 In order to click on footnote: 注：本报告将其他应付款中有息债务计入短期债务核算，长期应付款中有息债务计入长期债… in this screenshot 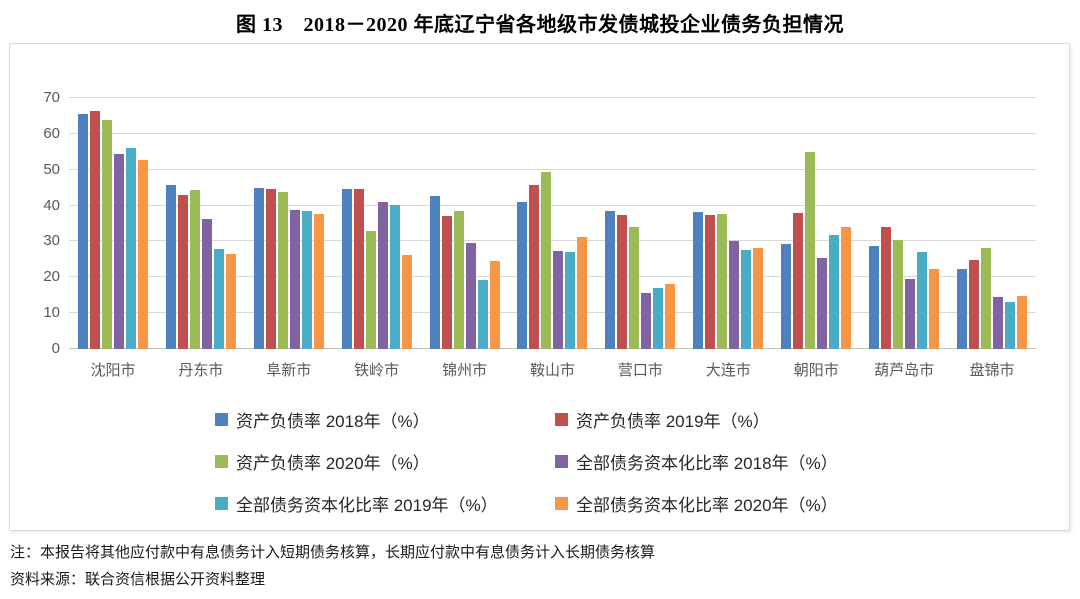, I will do `click(333, 552)`.